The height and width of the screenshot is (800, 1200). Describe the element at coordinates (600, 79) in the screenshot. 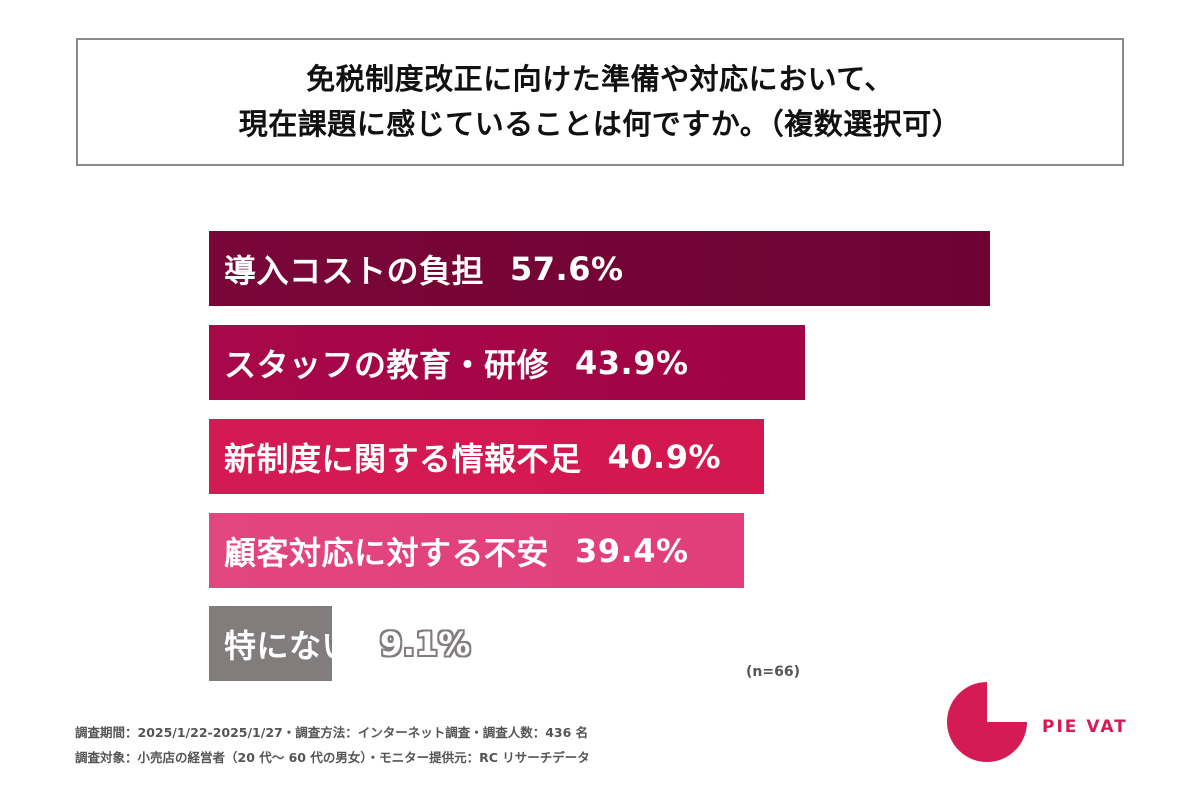

I see `title-line-1: 免税制度改正に向けた準備や対応において、` at that location.